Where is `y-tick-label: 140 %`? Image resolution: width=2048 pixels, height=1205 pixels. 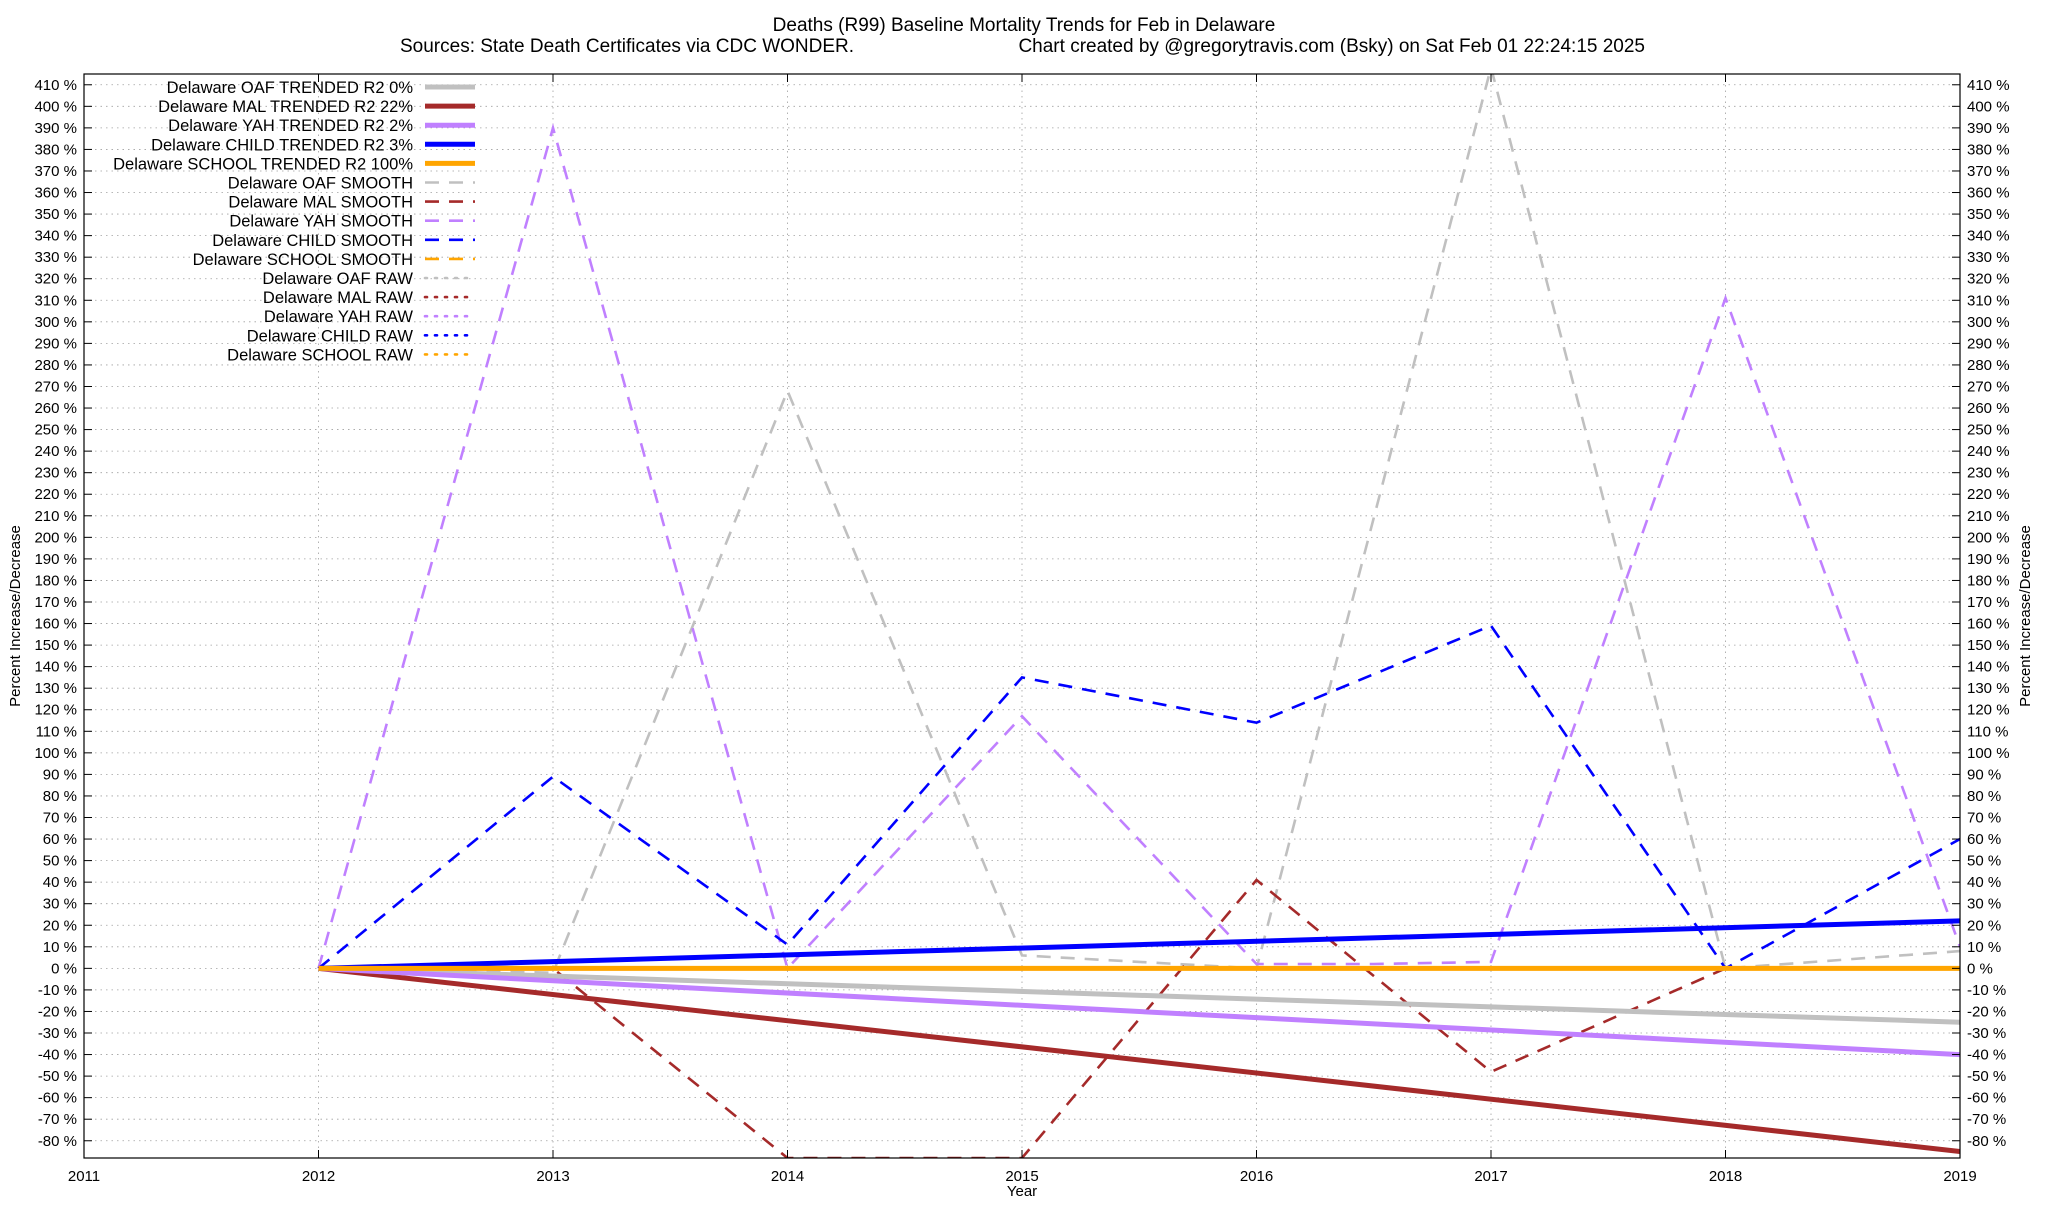 y-tick-label: 140 % is located at coordinates (55, 667).